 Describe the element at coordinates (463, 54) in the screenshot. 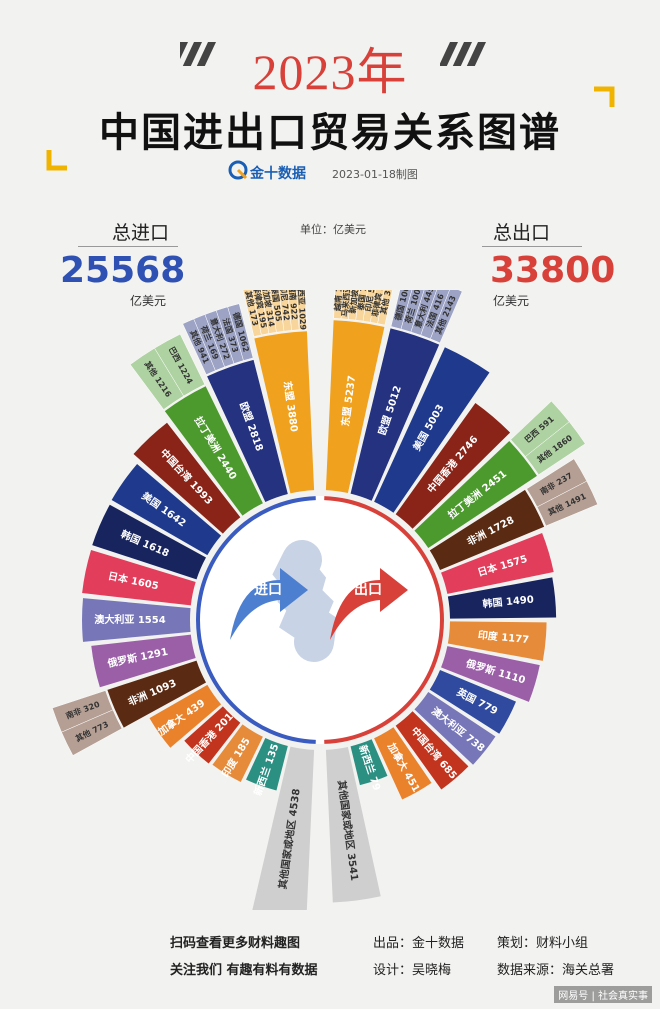

I see `title-decoration-right` at that location.